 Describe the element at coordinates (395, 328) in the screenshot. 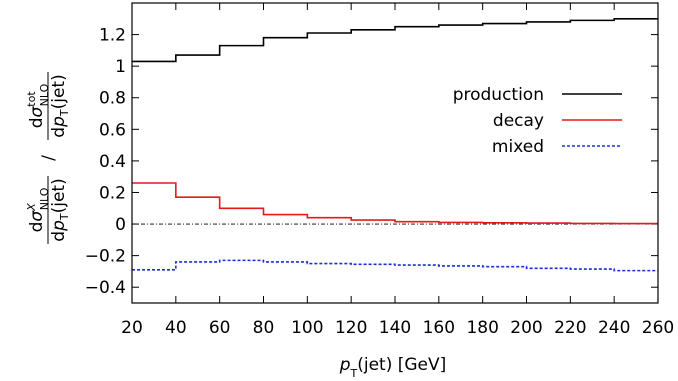

I see `x-tick-label: 140` at that location.